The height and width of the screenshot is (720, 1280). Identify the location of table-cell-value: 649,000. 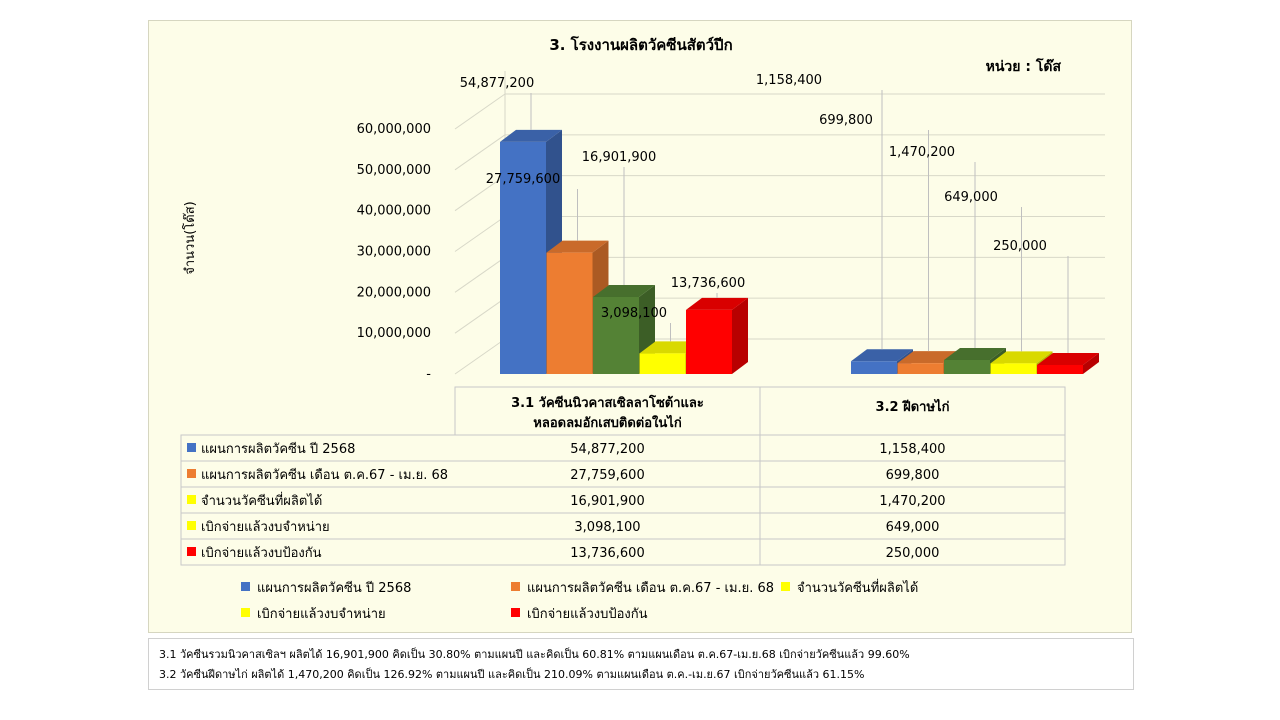
(913, 527).